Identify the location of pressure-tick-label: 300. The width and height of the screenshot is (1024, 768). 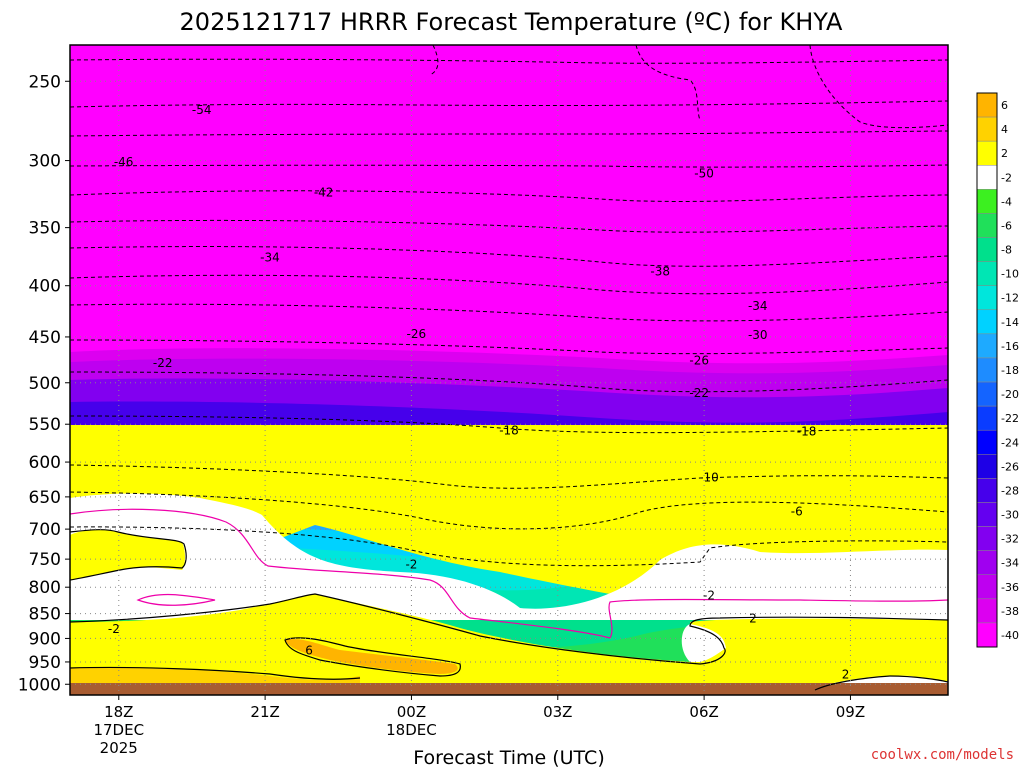
(45, 162).